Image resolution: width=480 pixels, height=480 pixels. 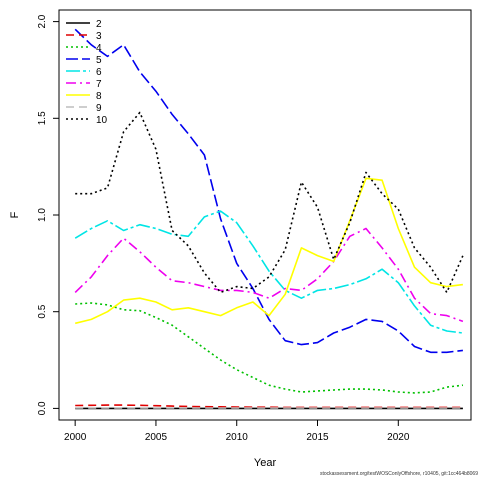 I want to click on legend-label-10: 10, so click(x=102, y=120).